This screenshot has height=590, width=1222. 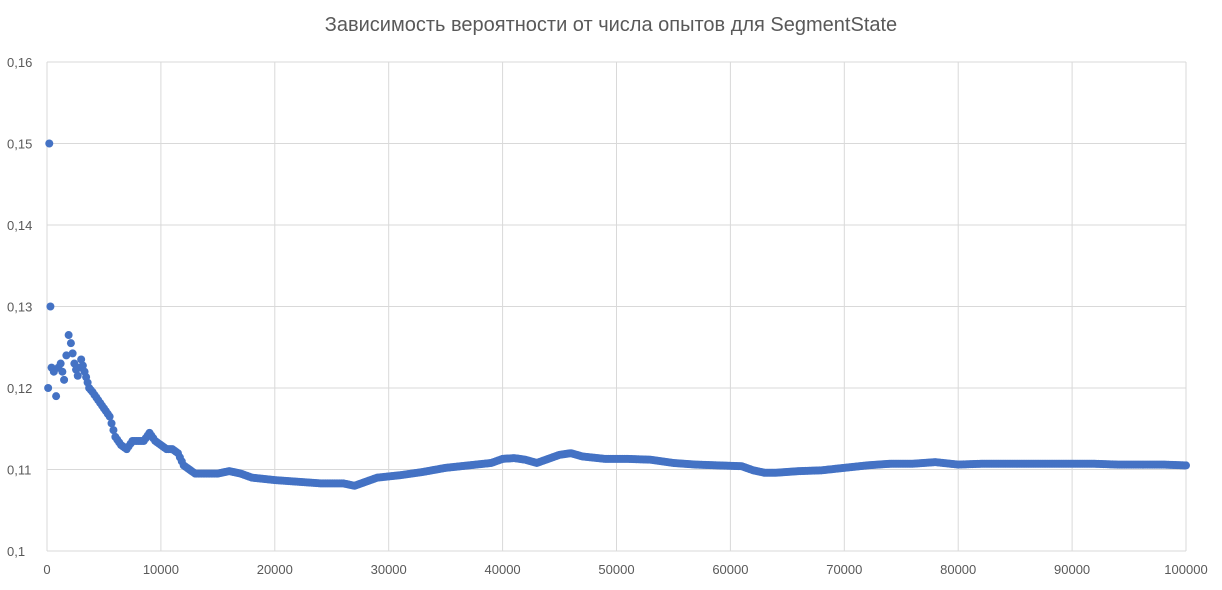 I want to click on x-tick-label: 50000, so click(x=616, y=569).